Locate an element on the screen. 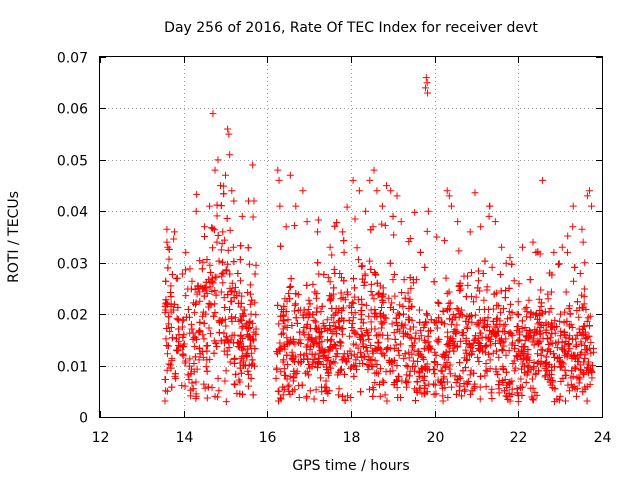 The image size is (640, 480). x-tick-label: 20 is located at coordinates (436, 438).